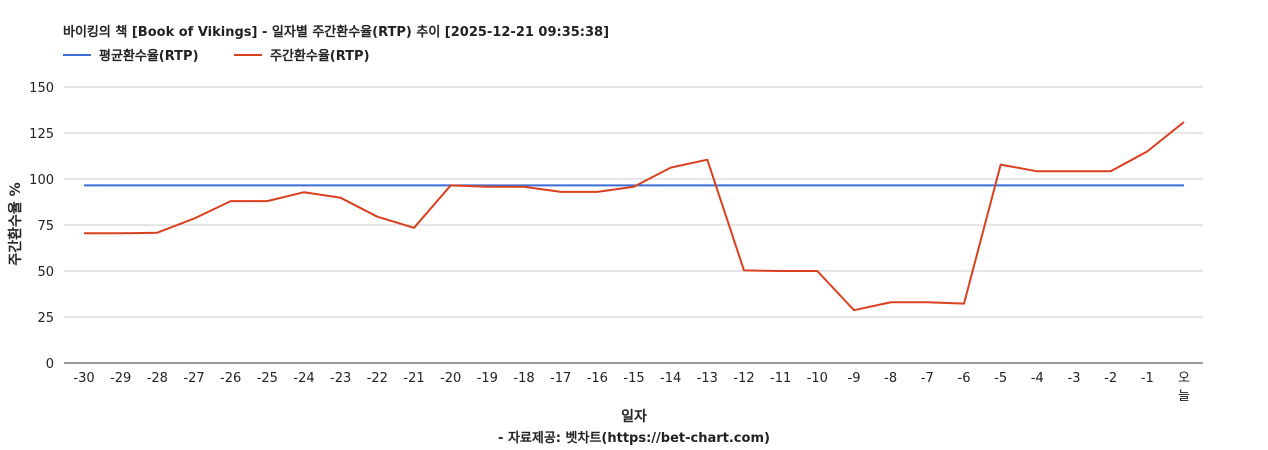 The height and width of the screenshot is (450, 1268). What do you see at coordinates (413, 378) in the screenshot?
I see `x-tick-label: -21` at bounding box center [413, 378].